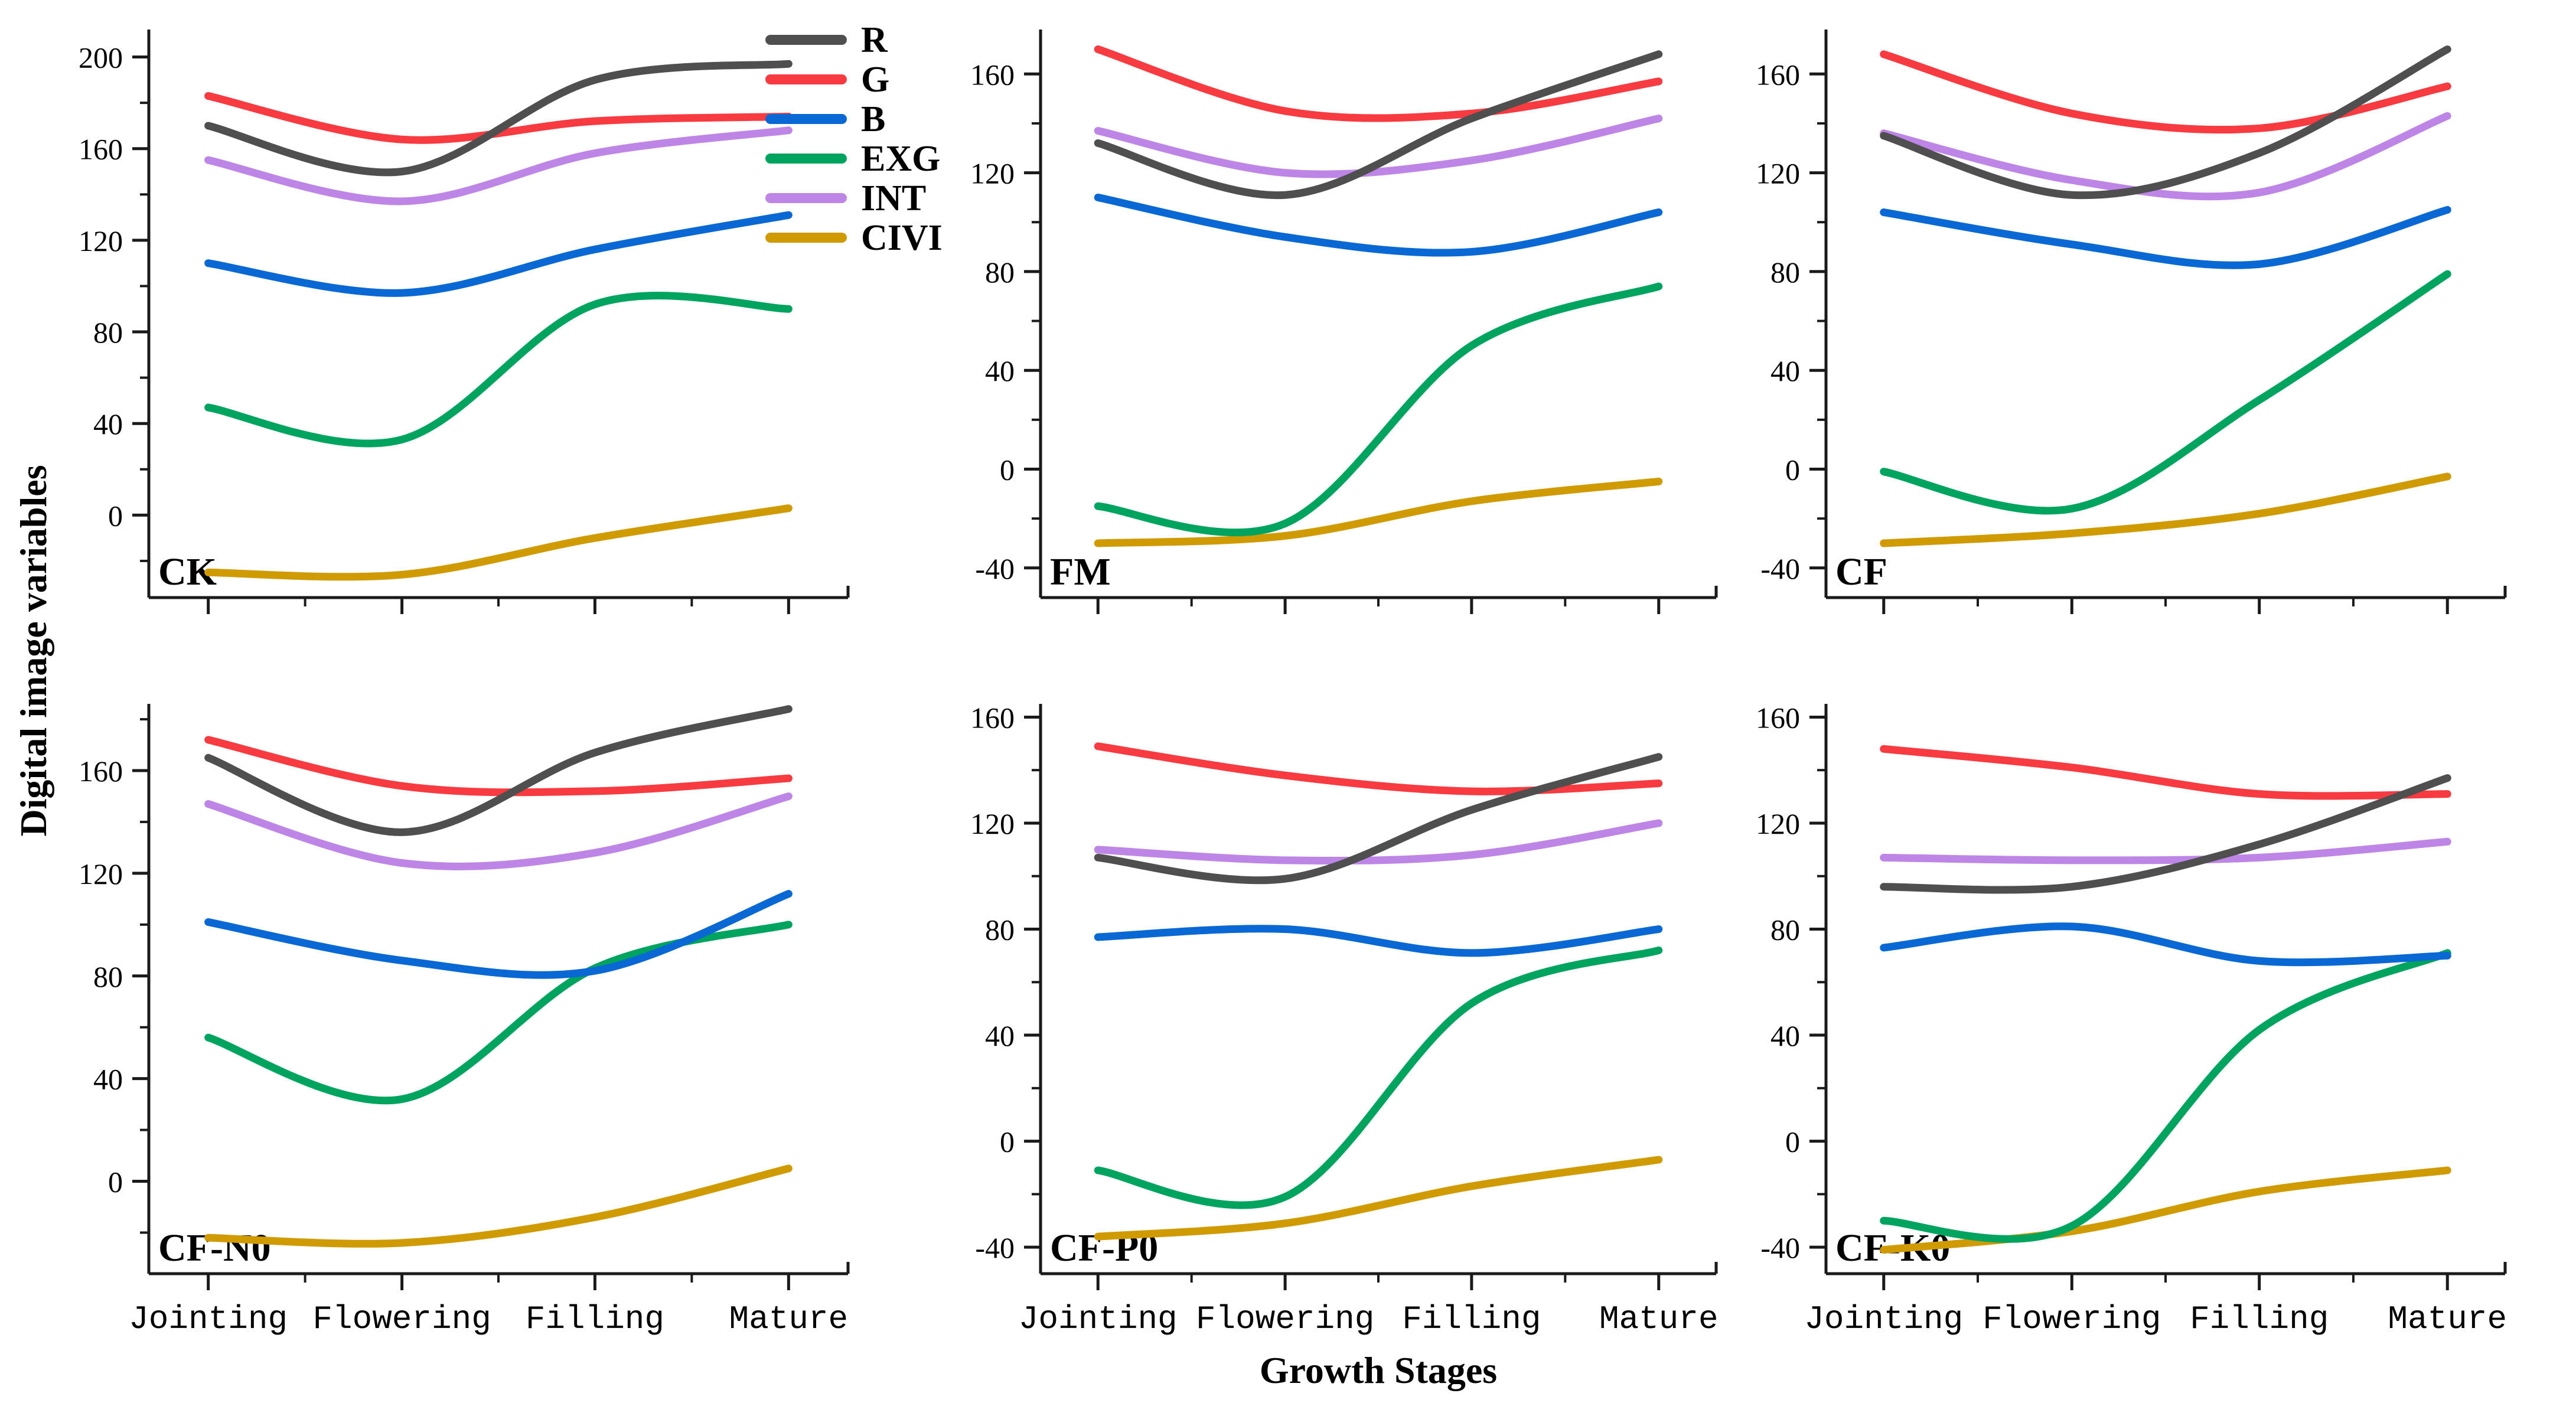 The height and width of the screenshot is (1403, 2576). What do you see at coordinates (499, 254) in the screenshot?
I see `curve-CK-B` at bounding box center [499, 254].